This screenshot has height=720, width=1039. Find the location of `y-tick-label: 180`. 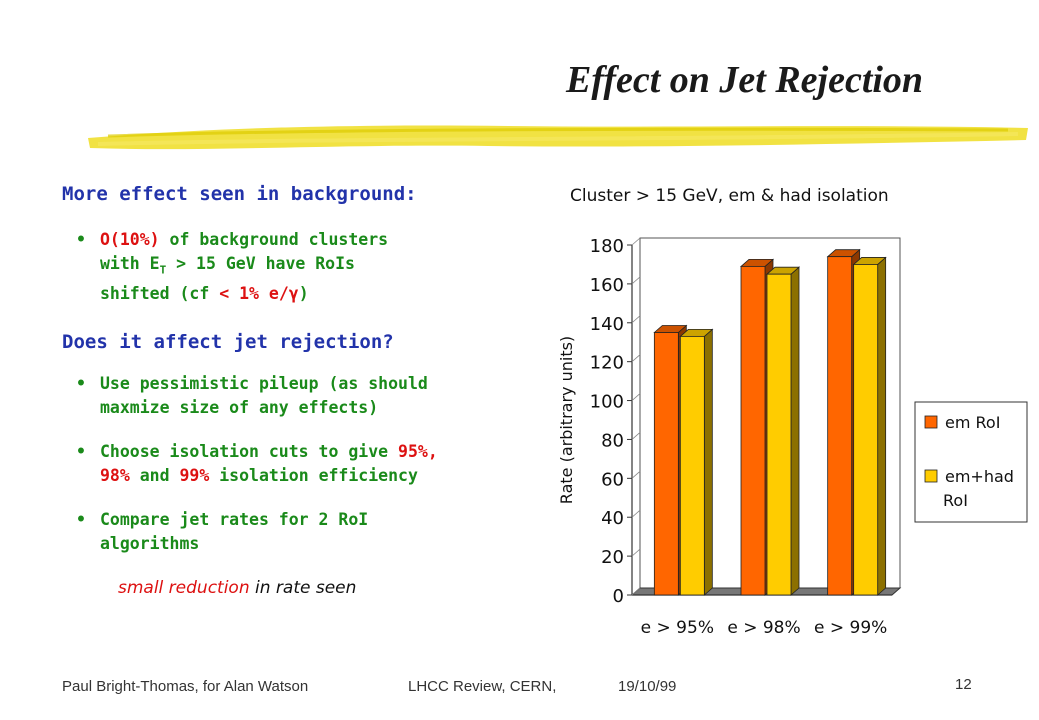

y-tick-label: 180 is located at coordinates (607, 246).